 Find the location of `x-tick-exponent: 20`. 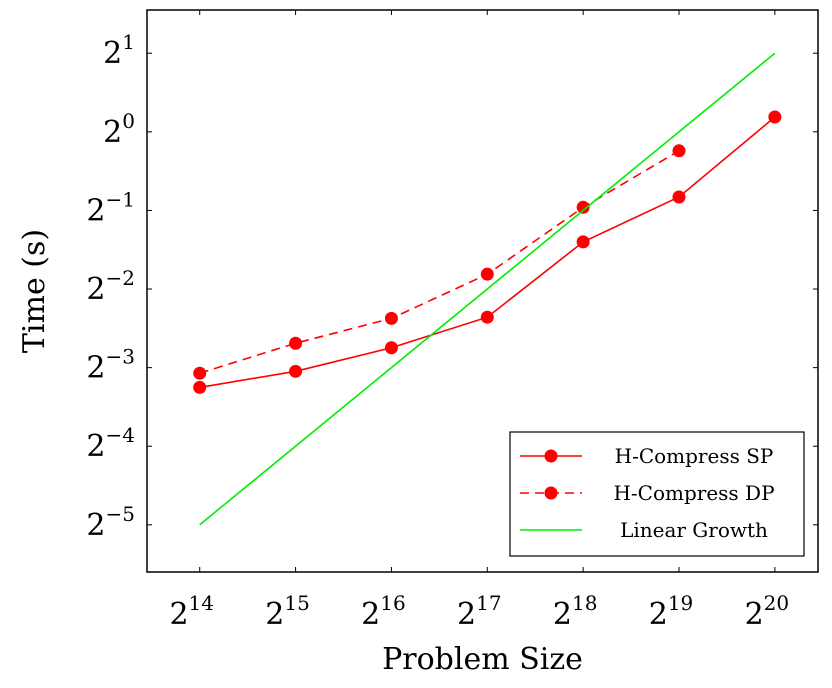

x-tick-exponent: 20 is located at coordinates (776, 603).